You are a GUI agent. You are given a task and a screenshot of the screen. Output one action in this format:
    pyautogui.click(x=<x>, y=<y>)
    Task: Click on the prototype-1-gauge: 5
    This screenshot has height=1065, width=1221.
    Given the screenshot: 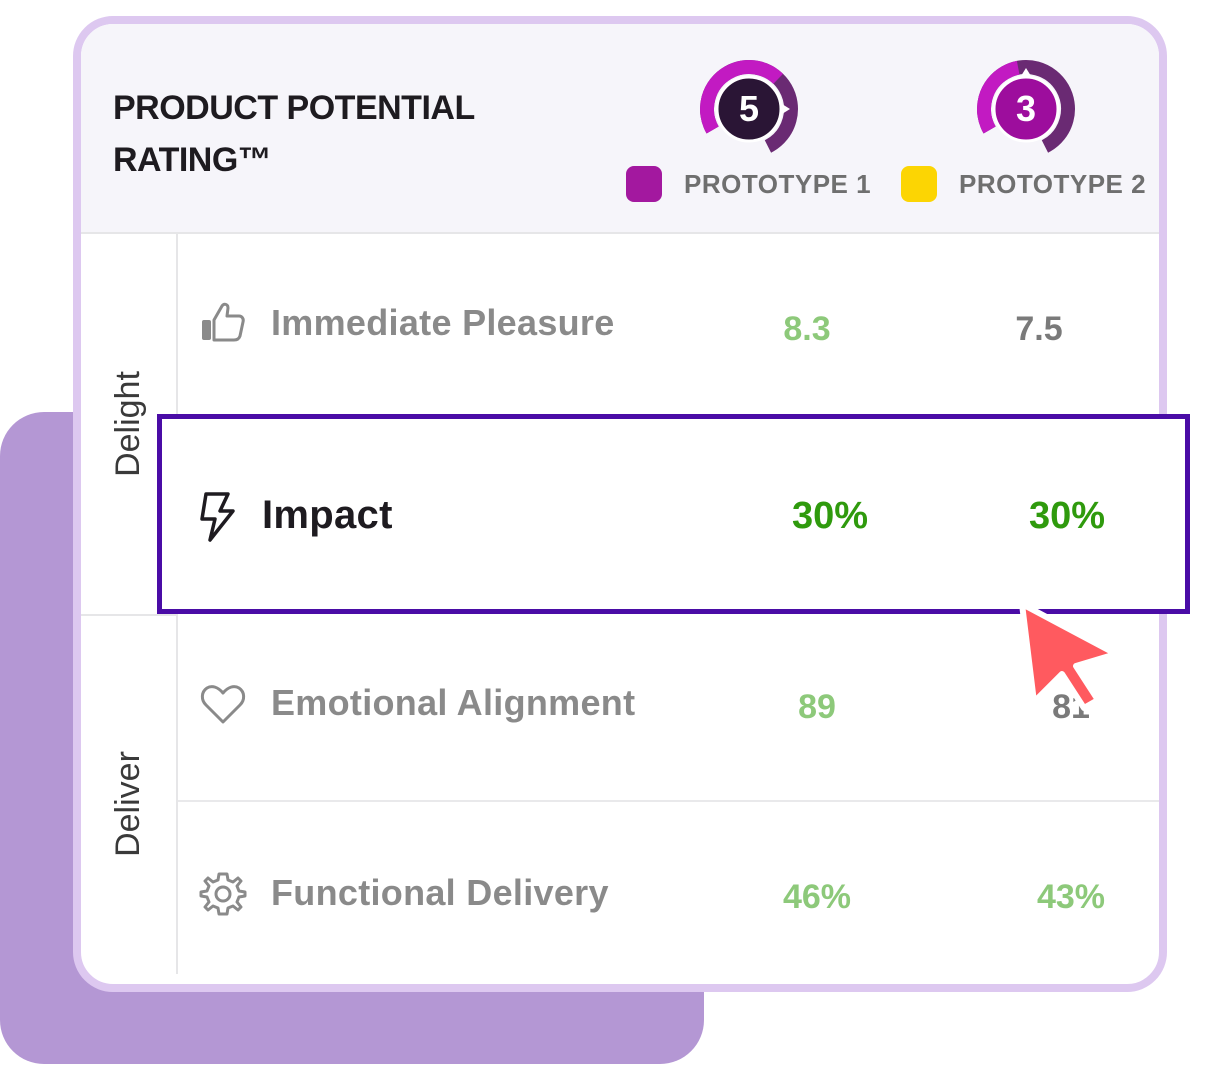 What is the action you would take?
    pyautogui.click(x=749, y=109)
    